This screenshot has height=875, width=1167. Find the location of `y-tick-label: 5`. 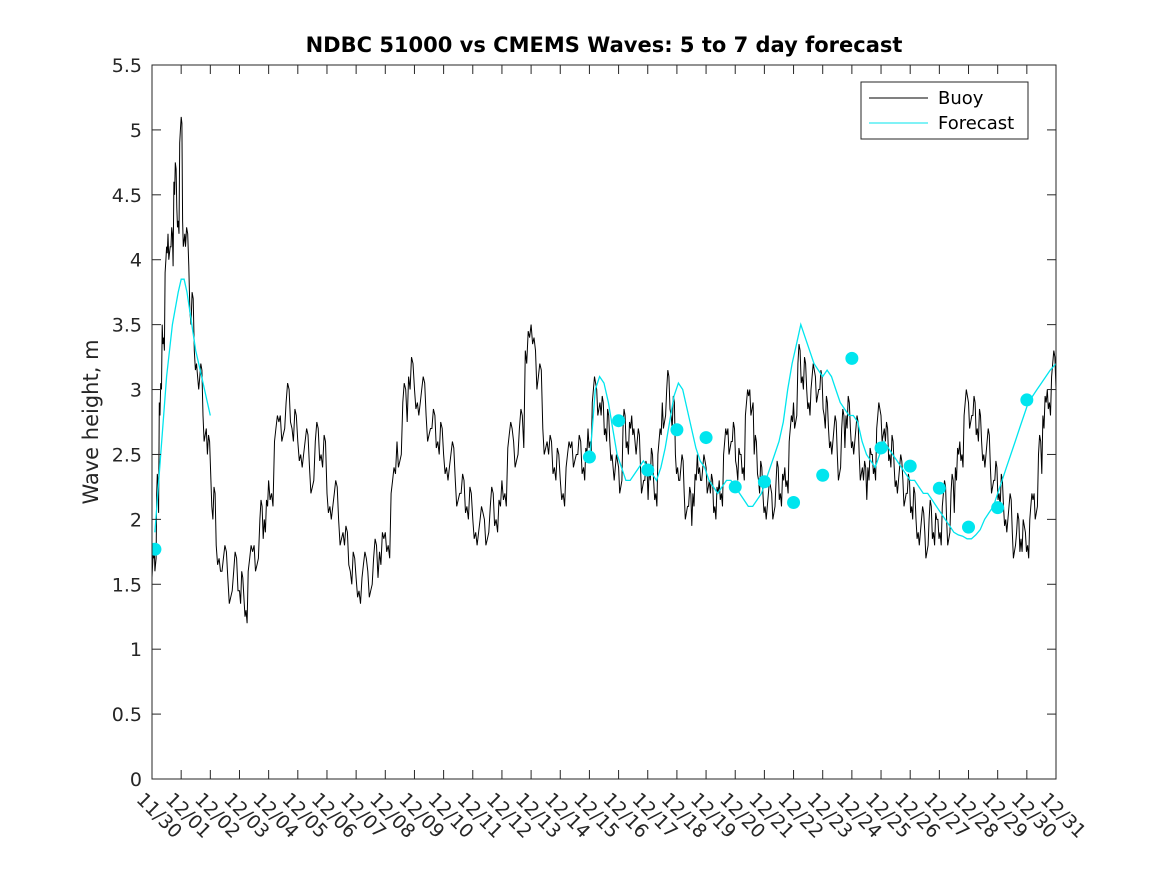

y-tick-label: 5 is located at coordinates (136, 131).